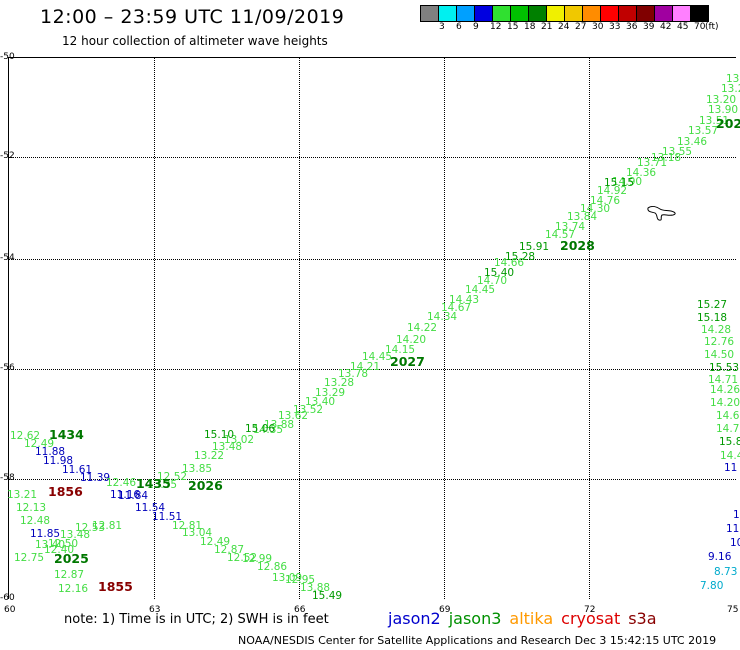 This screenshot has width=740, height=650. What do you see at coordinates (7, 57) in the screenshot?
I see `y-tick-label: -50` at bounding box center [7, 57].